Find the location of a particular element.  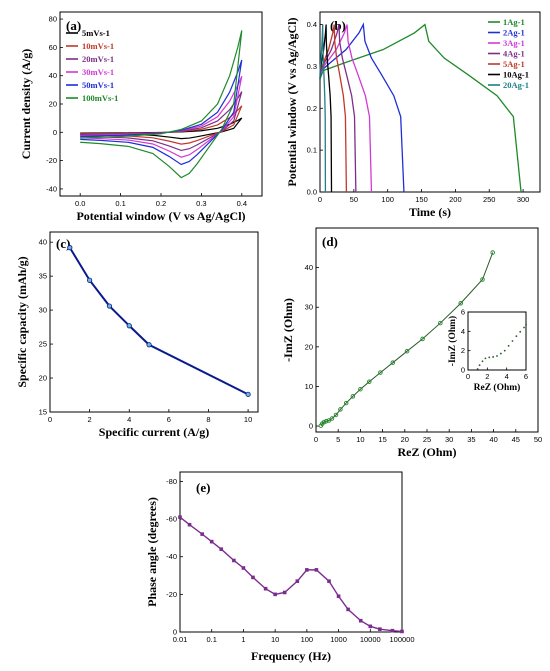

y-axis-label: Potential window (V vs Ag/AgCl) is located at coordinates (292, 101).